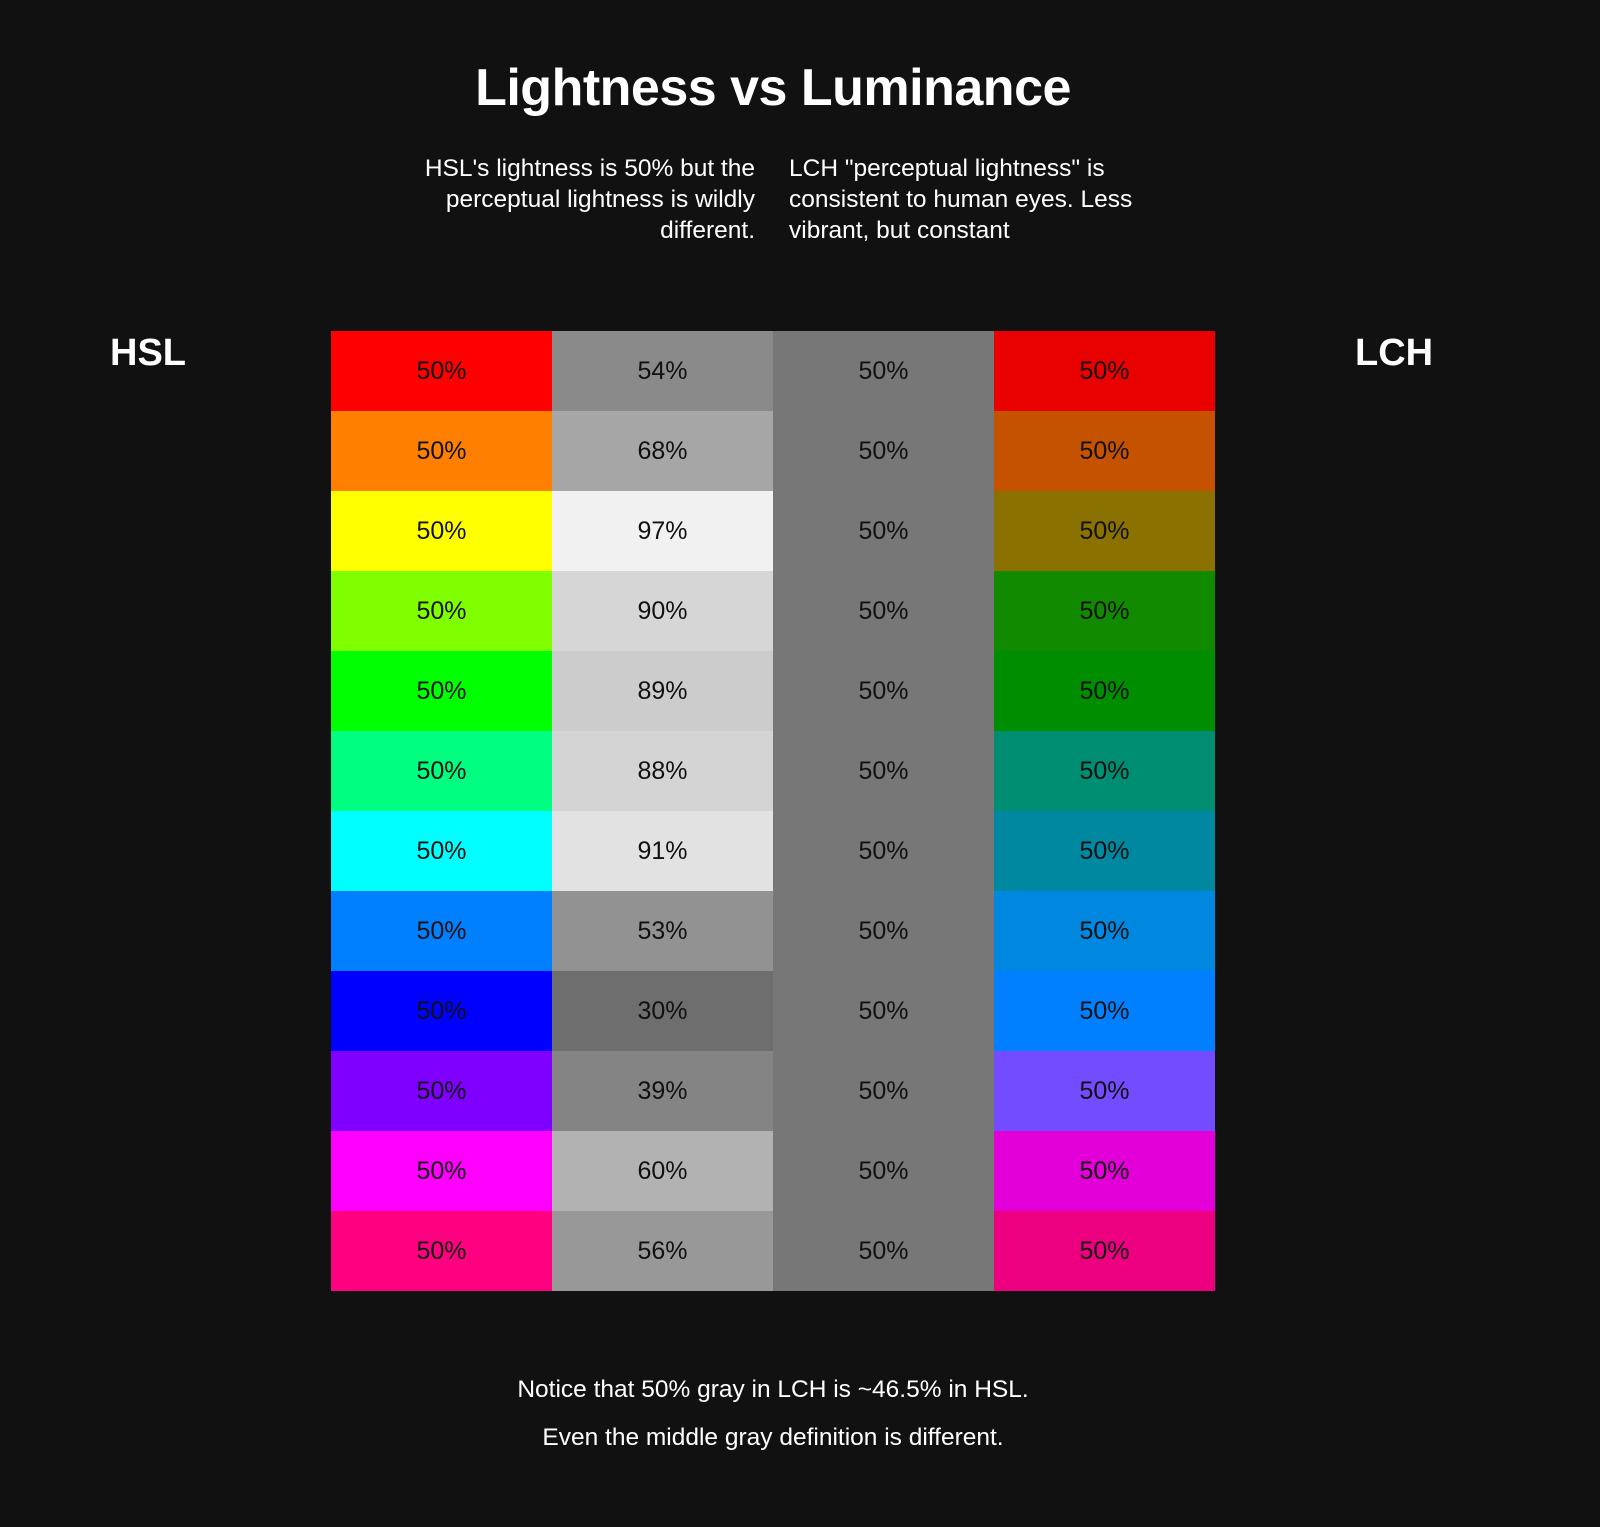 The width and height of the screenshot is (1600, 1527). What do you see at coordinates (662, 531) in the screenshot?
I see `hsl-gray-swatch: 97%` at bounding box center [662, 531].